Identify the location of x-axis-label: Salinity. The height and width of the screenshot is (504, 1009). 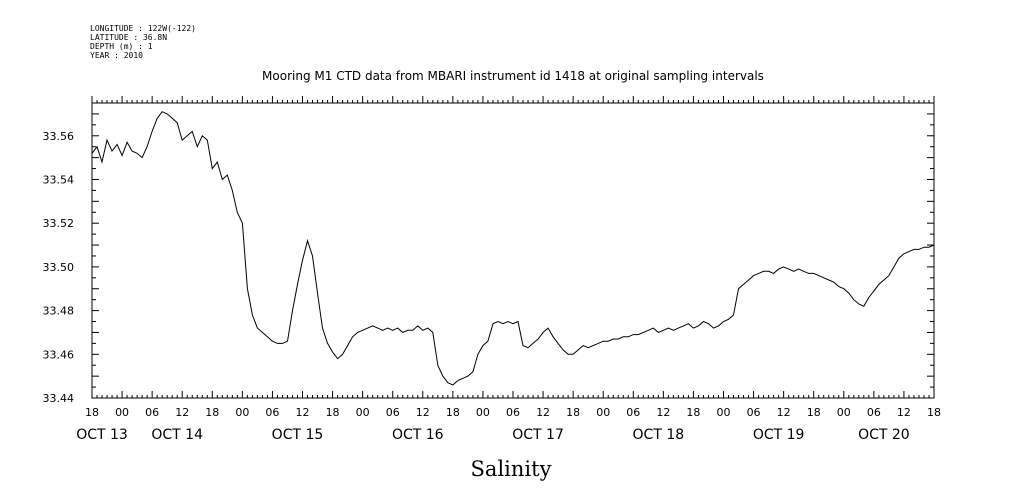
(511, 469).